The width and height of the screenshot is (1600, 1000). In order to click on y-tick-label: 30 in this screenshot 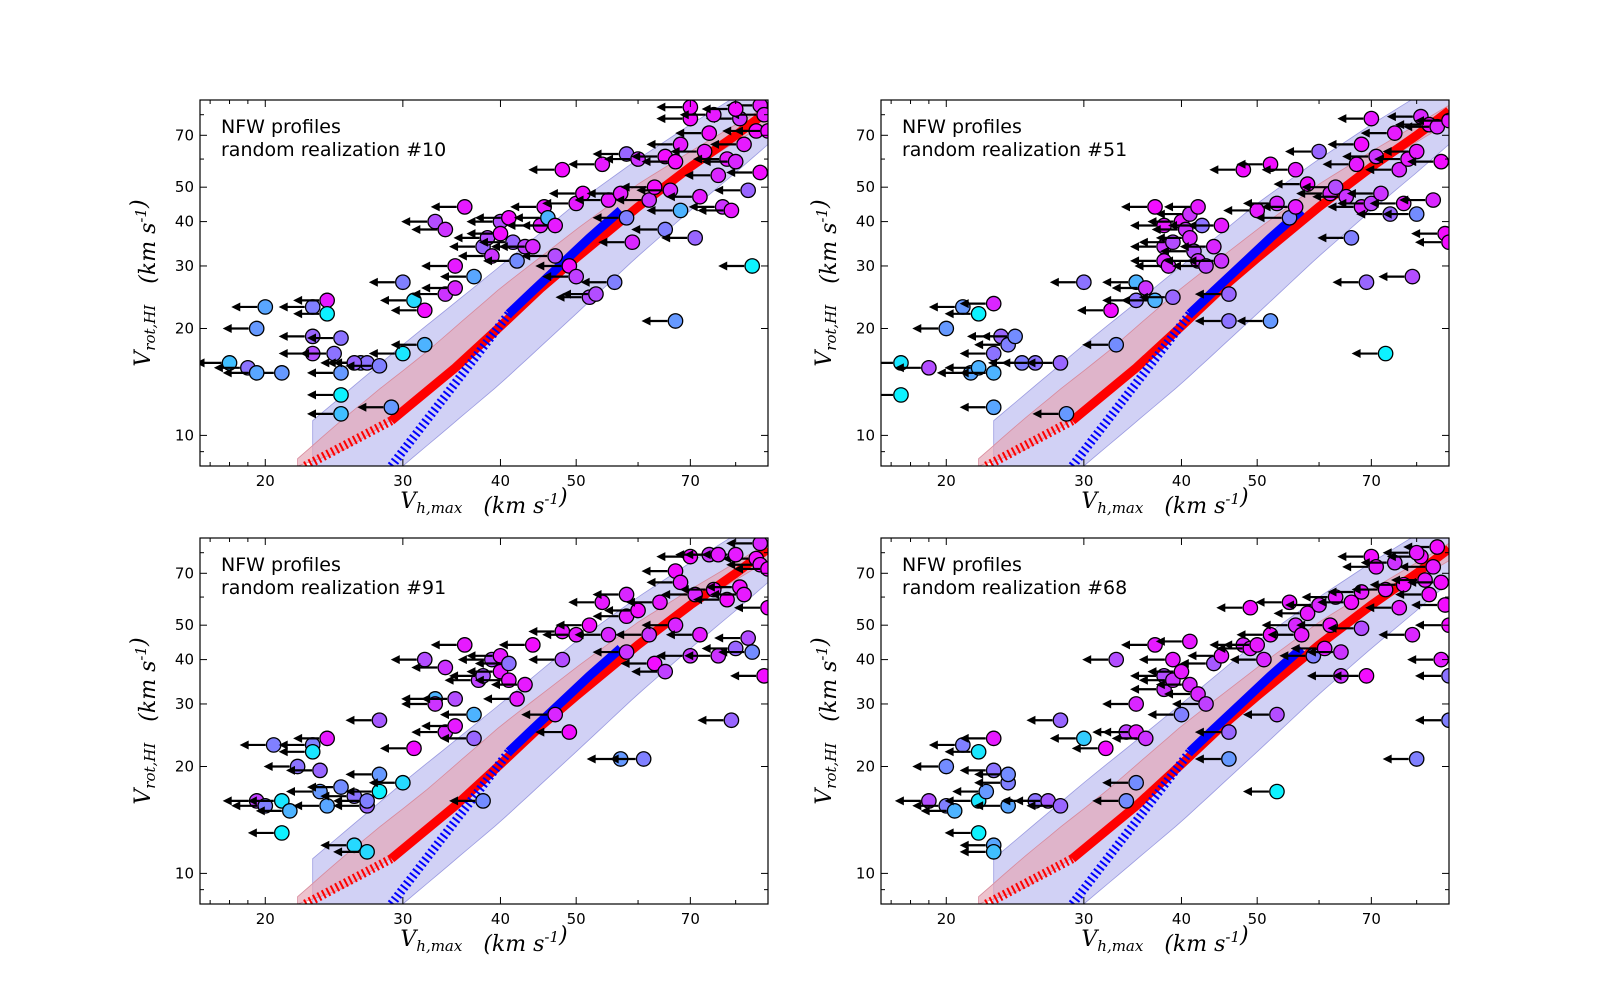, I will do `click(865, 266)`.